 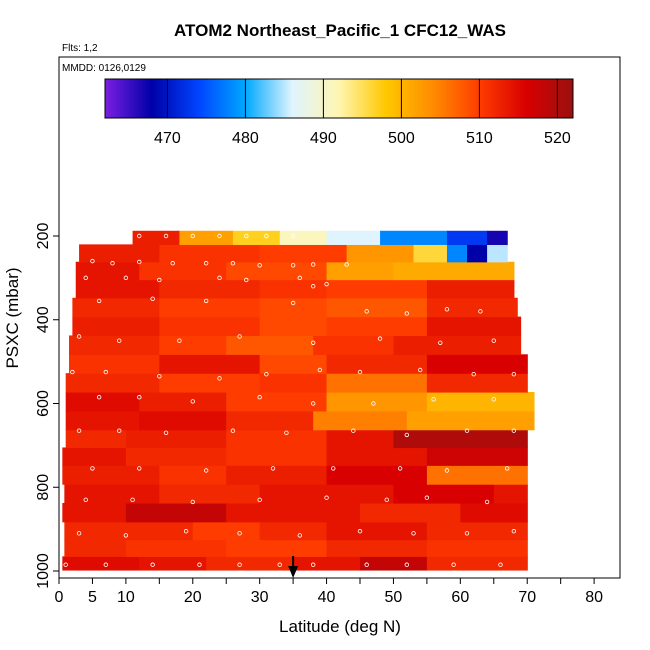 I want to click on x-tick-label: 30, so click(x=260, y=597).